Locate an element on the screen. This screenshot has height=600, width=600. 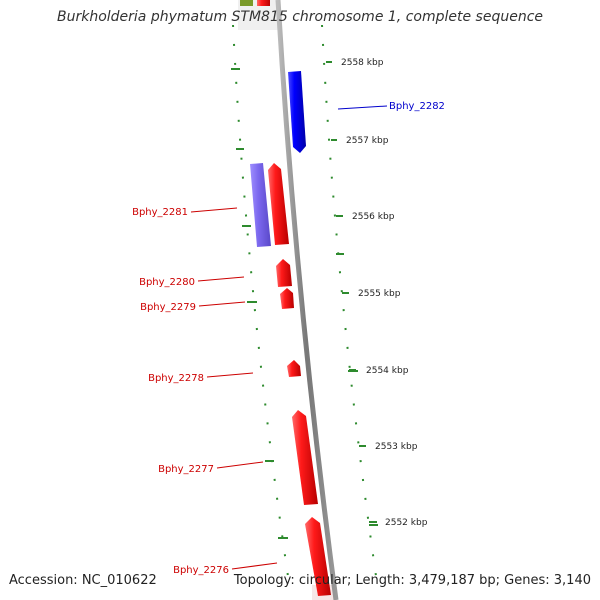
gene-label-bphy-2278: Bphy_2278 is located at coordinates (176, 378).